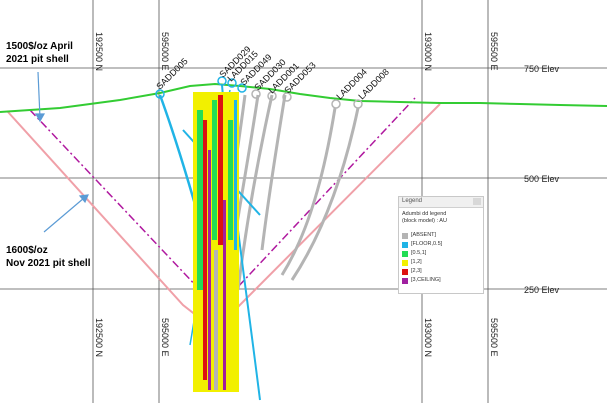  What do you see at coordinates (494, 337) in the screenshot?
I see `easting-label-595500-bottom: 595500 E` at bounding box center [494, 337].